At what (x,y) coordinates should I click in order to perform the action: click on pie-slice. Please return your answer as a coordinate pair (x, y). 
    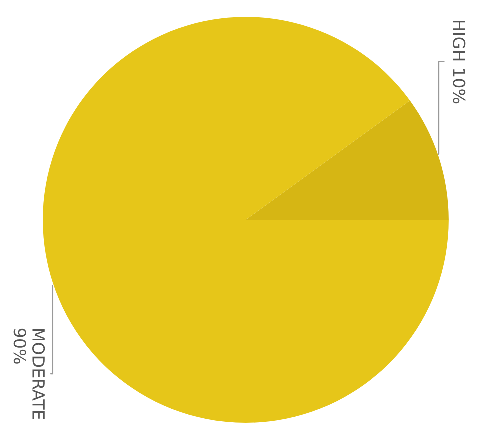
    Looking at the image, I should click on (347, 160).